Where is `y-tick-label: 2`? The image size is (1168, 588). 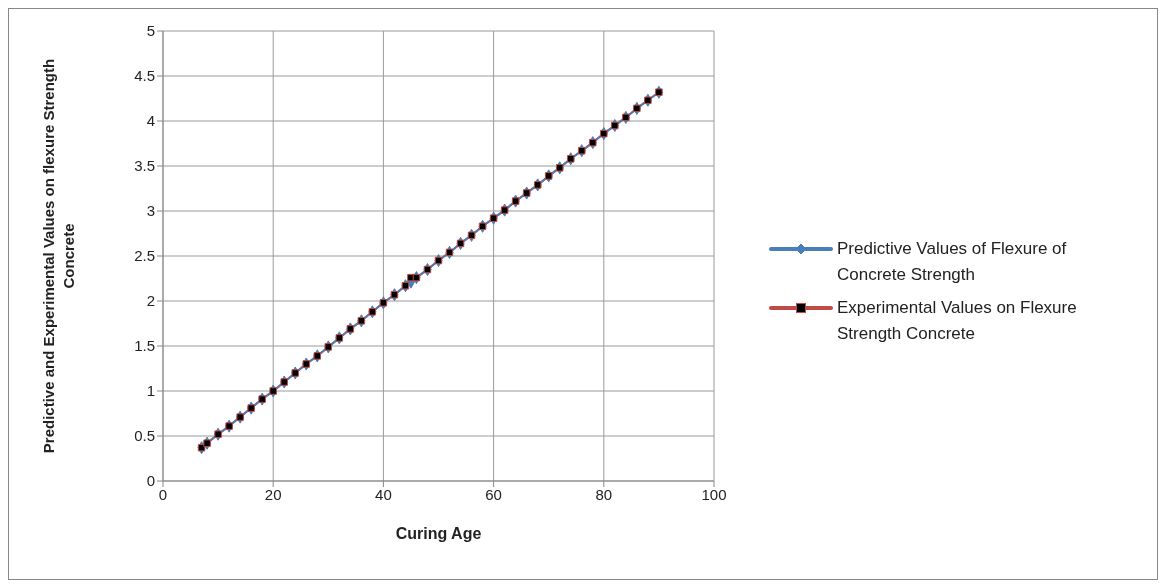 y-tick-label: 2 is located at coordinates (150, 301).